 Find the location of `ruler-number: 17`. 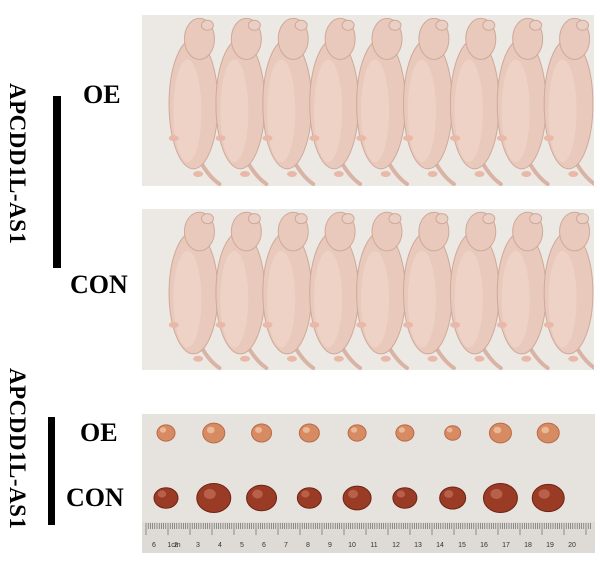

ruler-number: 17 is located at coordinates (506, 545).